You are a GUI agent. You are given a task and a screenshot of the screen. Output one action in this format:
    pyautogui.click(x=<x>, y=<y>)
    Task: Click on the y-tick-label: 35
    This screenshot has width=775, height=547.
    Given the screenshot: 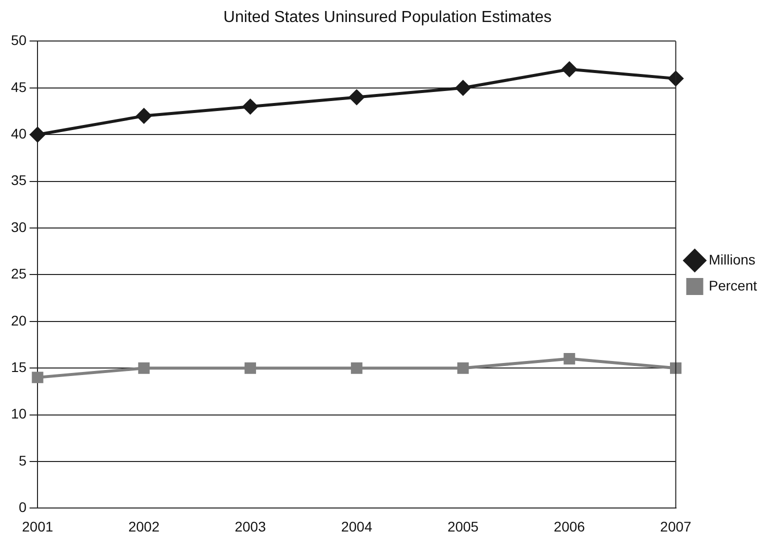 What is the action you would take?
    pyautogui.click(x=18, y=180)
    